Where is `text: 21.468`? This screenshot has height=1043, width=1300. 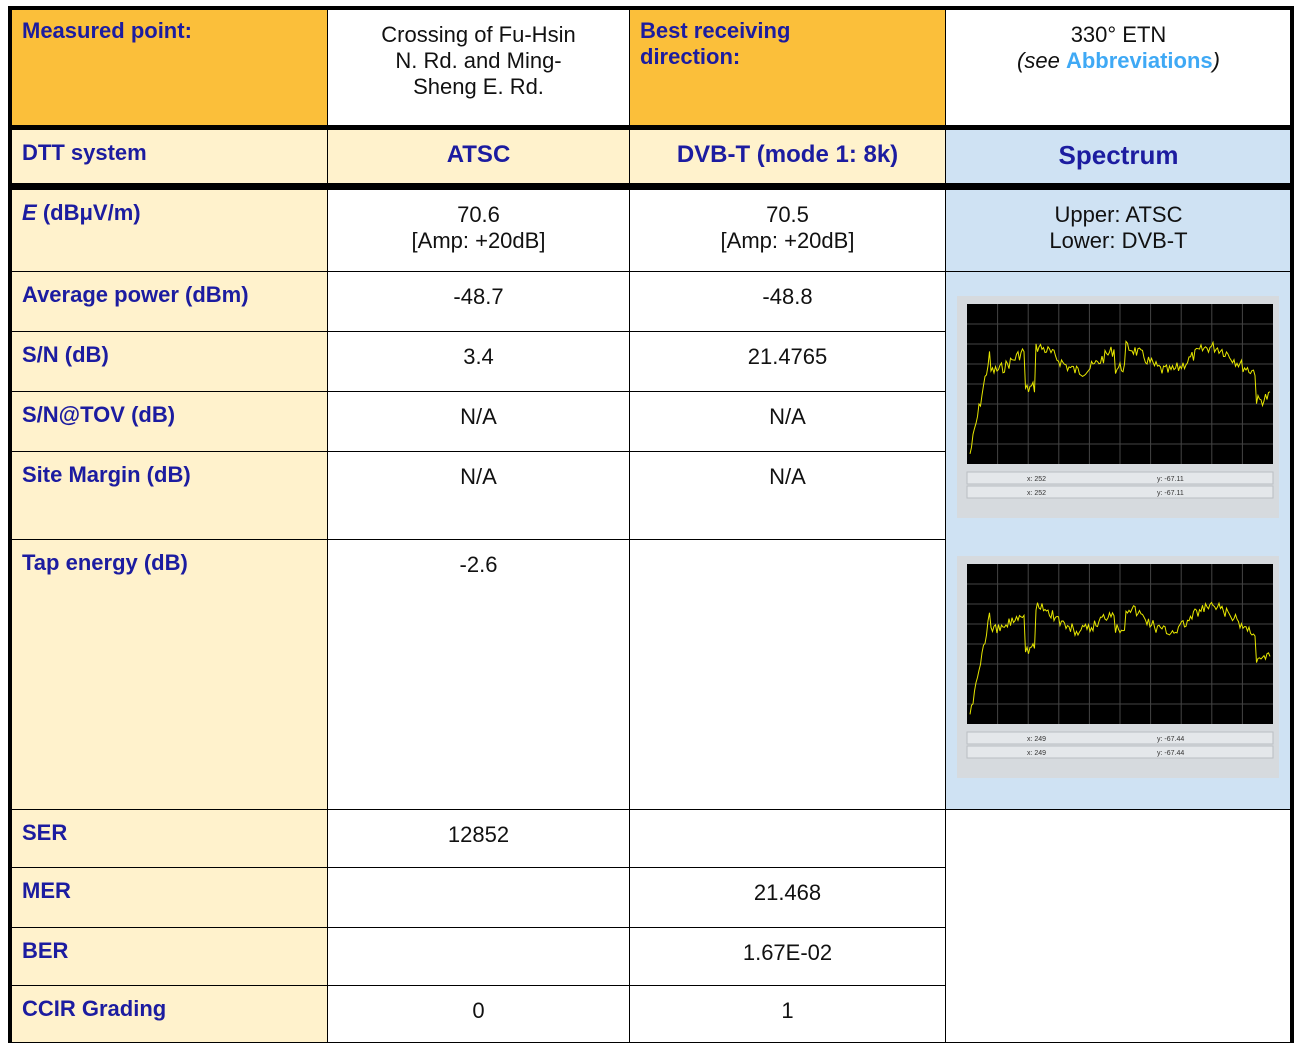 text: 21.468 is located at coordinates (787, 892).